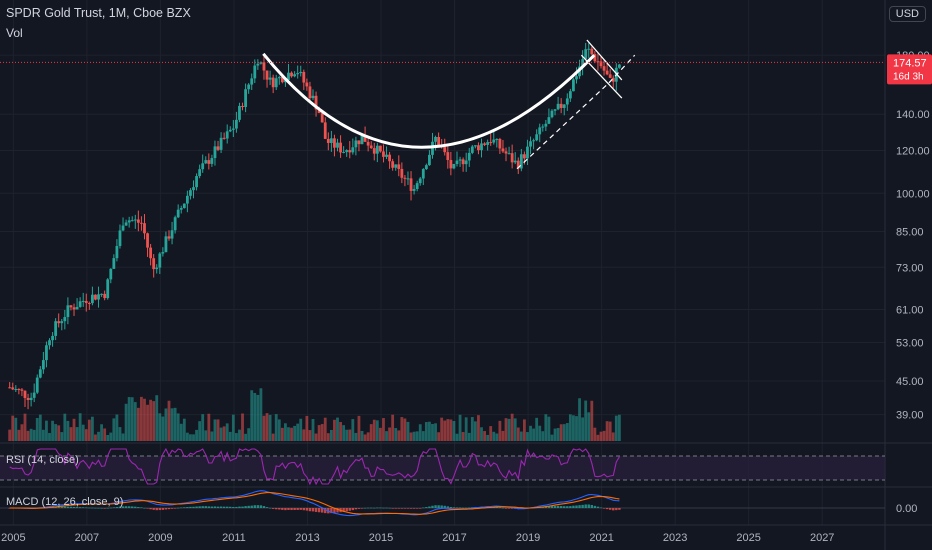 This screenshot has width=932, height=550. Describe the element at coordinates (98, 13) in the screenshot. I see `chart-title: SPDR Gold Trust, 1M, Cboe BZX` at that location.